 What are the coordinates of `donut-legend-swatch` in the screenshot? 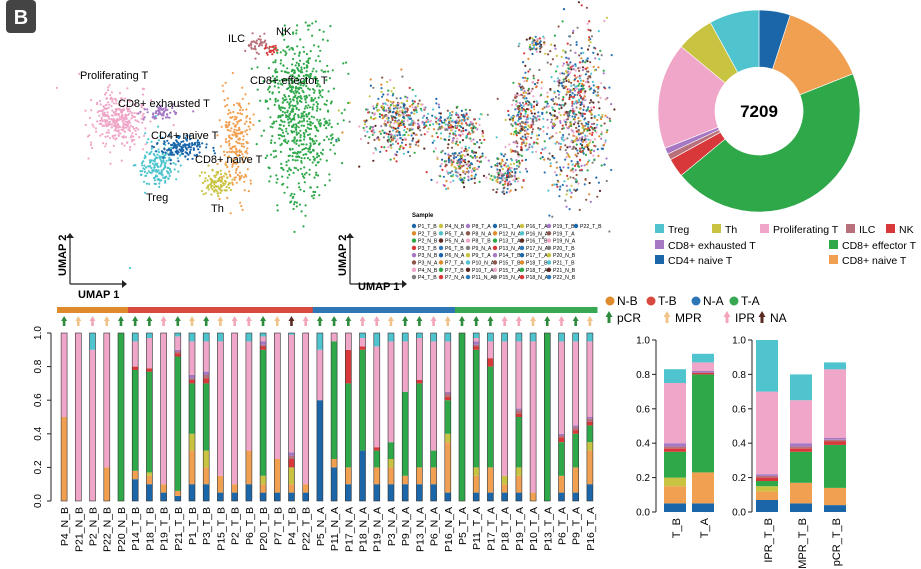 It's located at (833, 259).